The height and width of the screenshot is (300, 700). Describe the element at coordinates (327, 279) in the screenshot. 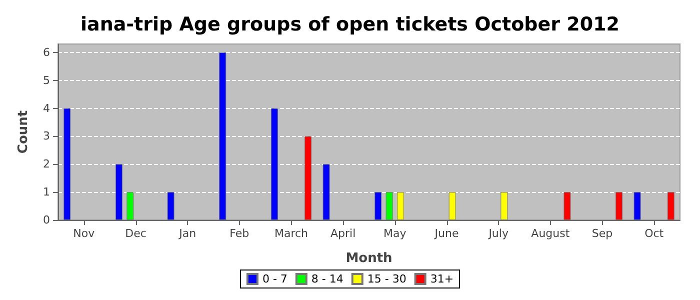

I see `legend-label: 8 - 14` at that location.